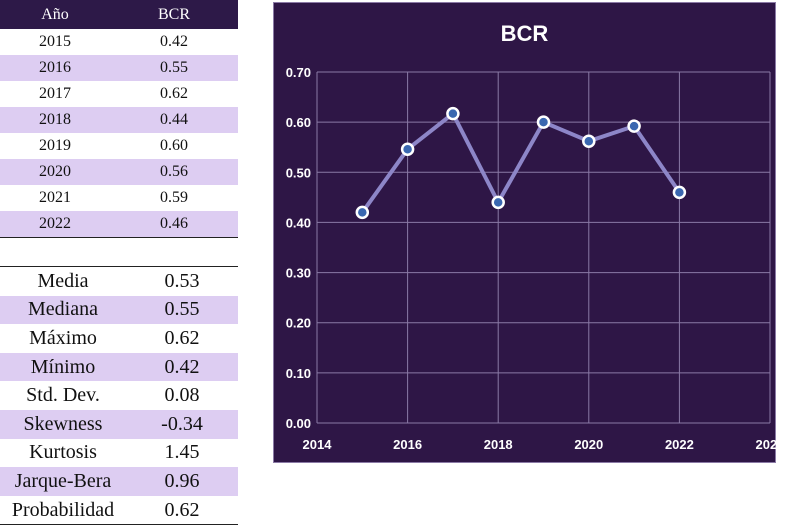  I want to click on stat-label-cell: Std. Dev., so click(63, 395).